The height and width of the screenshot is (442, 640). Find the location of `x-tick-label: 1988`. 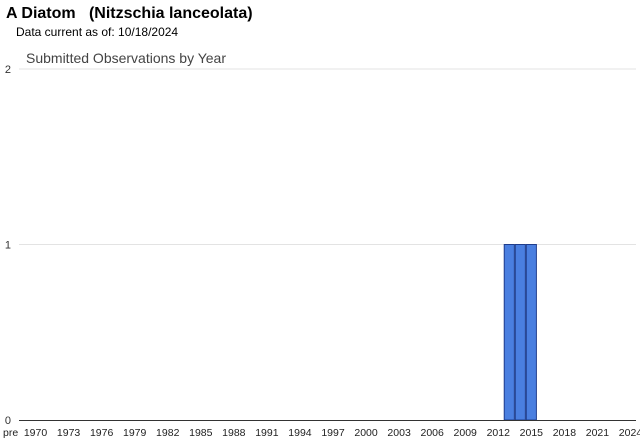

x-tick-label: 1988 is located at coordinates (234, 433).